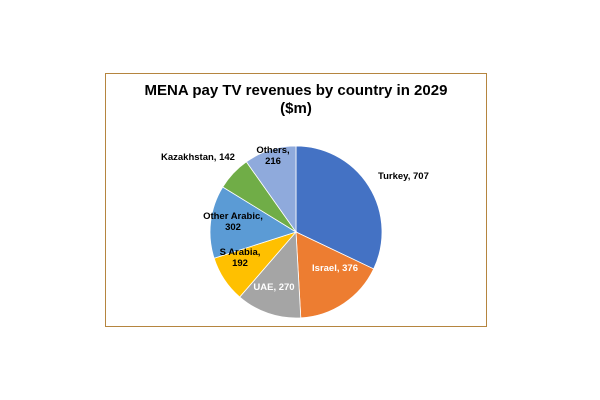 The width and height of the screenshot is (600, 400). Describe the element at coordinates (296, 108) in the screenshot. I see `chart-subtitle-text: ($m)` at that location.